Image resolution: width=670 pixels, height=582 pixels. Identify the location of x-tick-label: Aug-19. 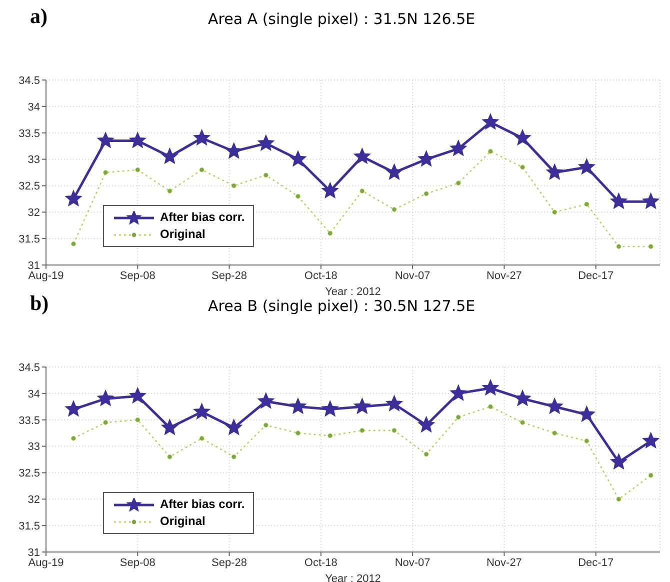
(46, 276).